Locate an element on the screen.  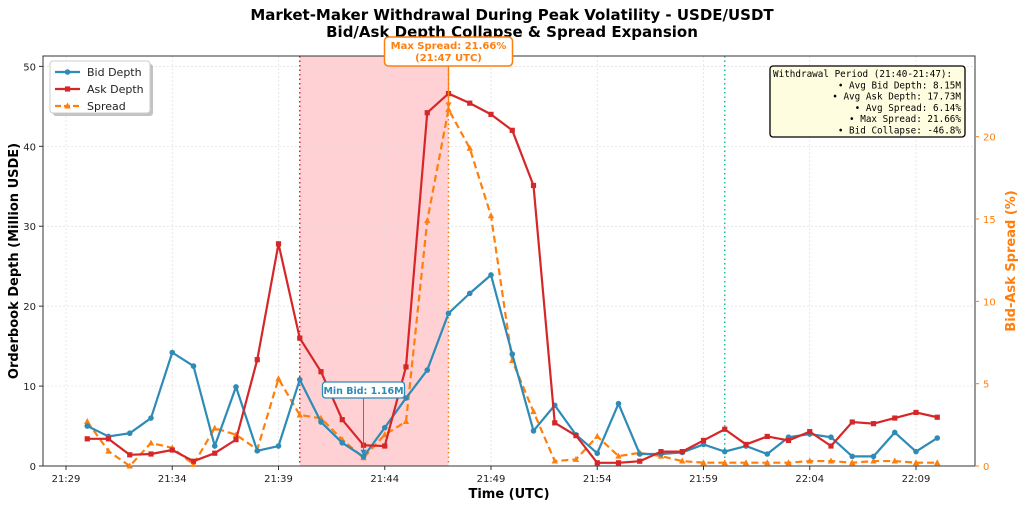
legend-box is located at coordinates (100, 87).